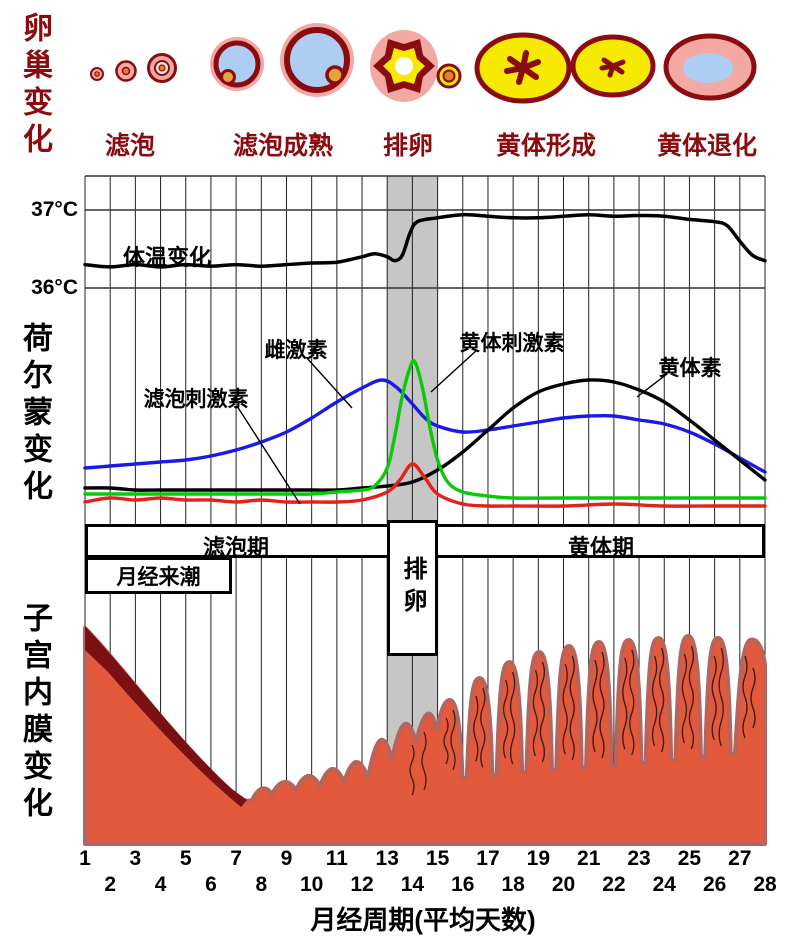 This screenshot has height=947, width=800. I want to click on day-label-2: 2, so click(110, 884).